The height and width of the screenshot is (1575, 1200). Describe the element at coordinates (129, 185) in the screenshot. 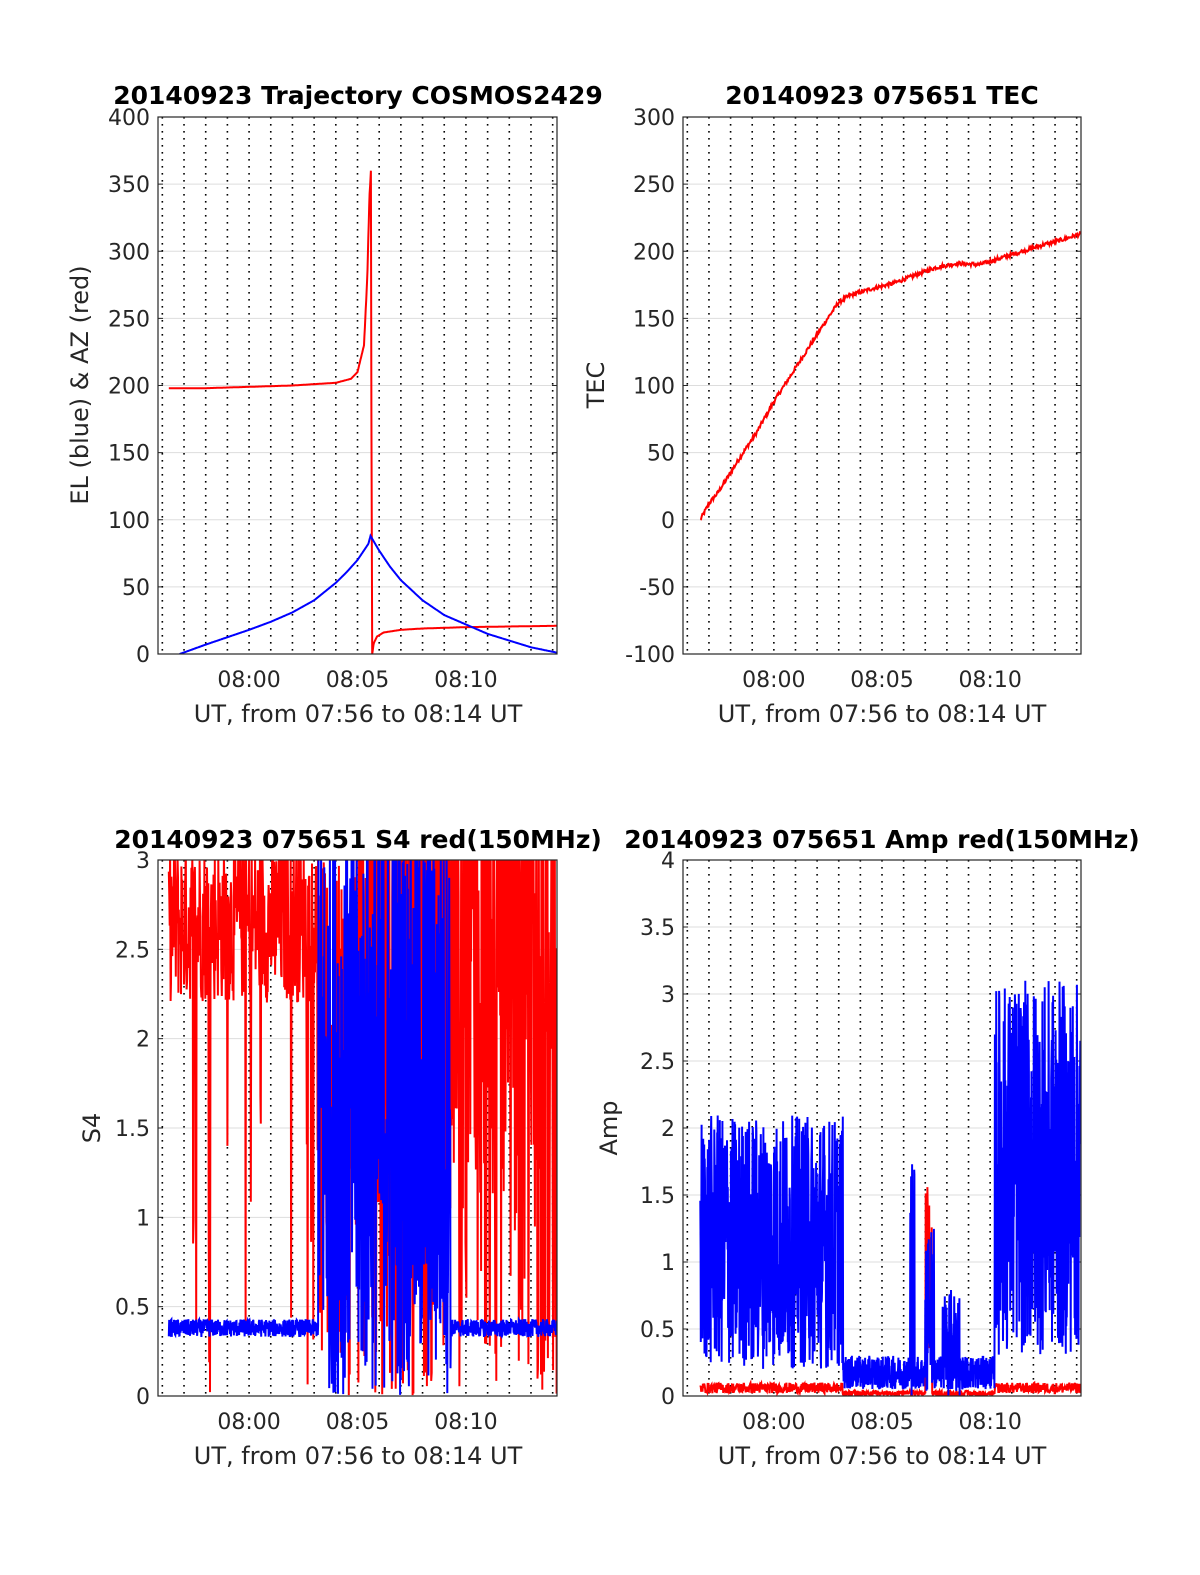

I see `y-tick-label: 350` at that location.